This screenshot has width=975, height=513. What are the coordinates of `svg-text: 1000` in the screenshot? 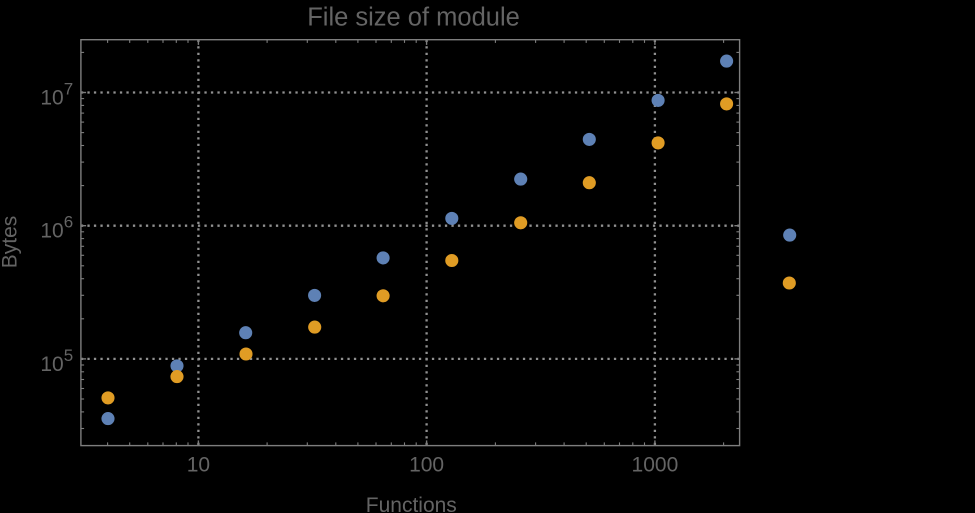 It's located at (655, 464).